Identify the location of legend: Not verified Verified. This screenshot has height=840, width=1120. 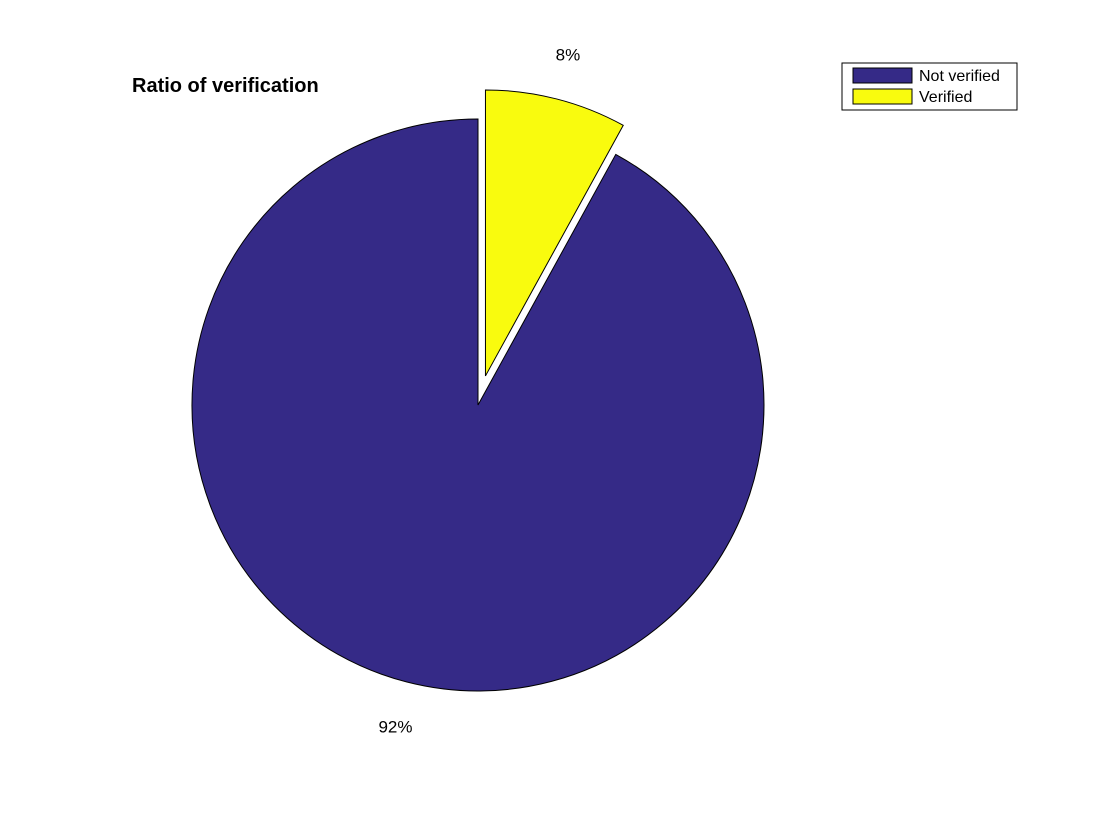
(929, 86).